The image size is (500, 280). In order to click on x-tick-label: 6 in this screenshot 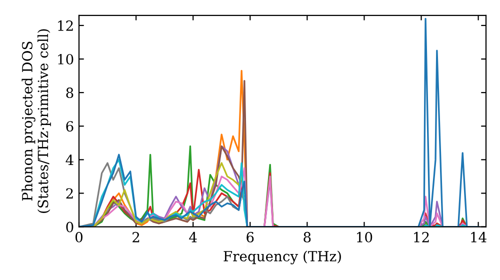, I will do `click(250, 237)`.